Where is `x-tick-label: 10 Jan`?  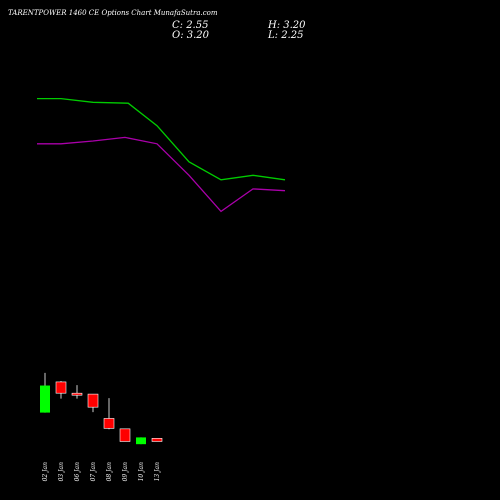 x-tick-label: 10 Jan is located at coordinates (141, 472).